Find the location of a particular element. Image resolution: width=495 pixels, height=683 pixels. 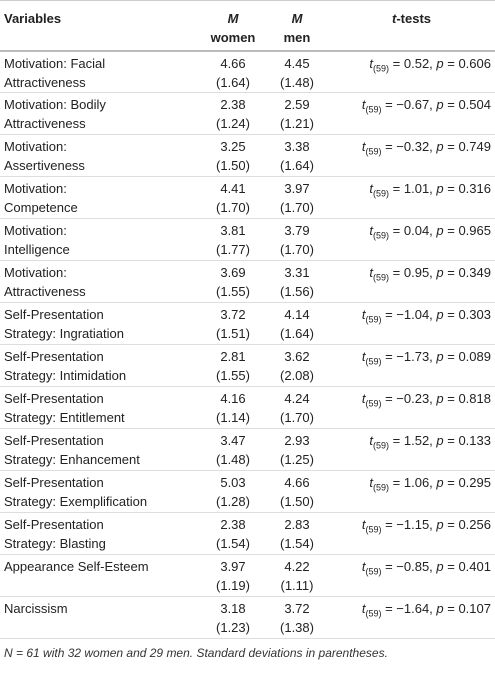

variable-text: Strategy: Enhancement is located at coordinates (72, 459).